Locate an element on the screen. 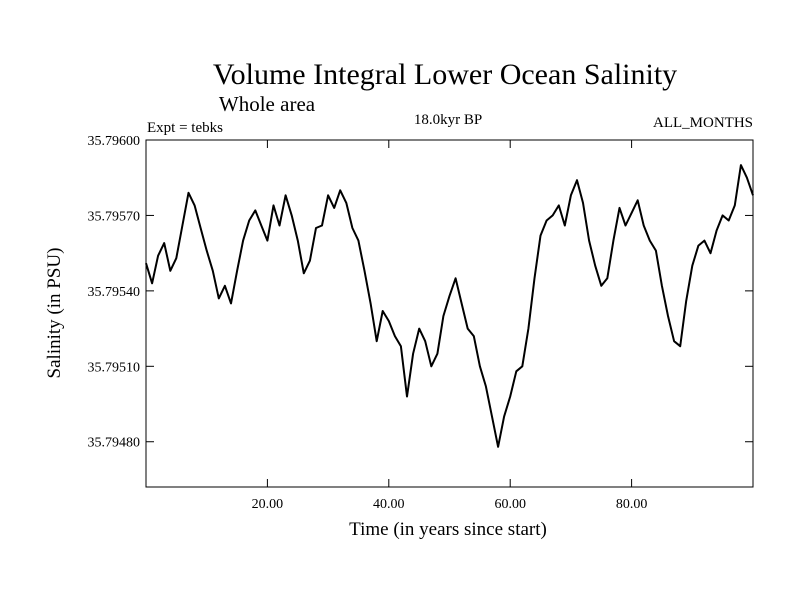 The height and width of the screenshot is (605, 800). x-tick-label: 20.00 is located at coordinates (268, 504).